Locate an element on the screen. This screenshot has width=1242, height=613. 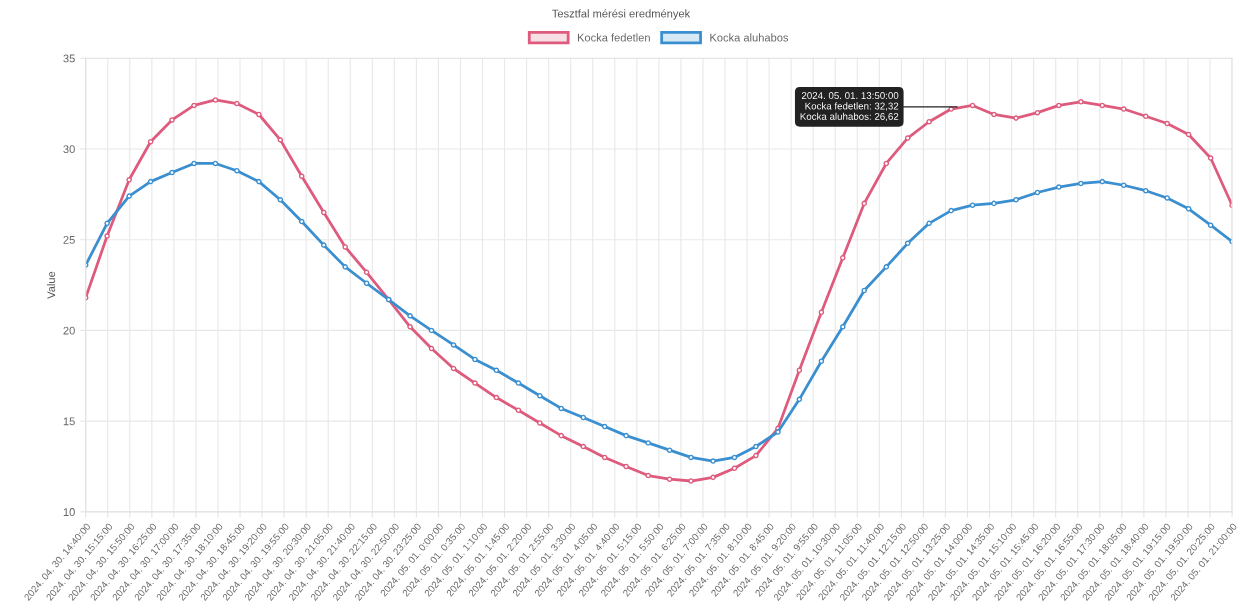
y-tick-label: 30 is located at coordinates (69, 149).